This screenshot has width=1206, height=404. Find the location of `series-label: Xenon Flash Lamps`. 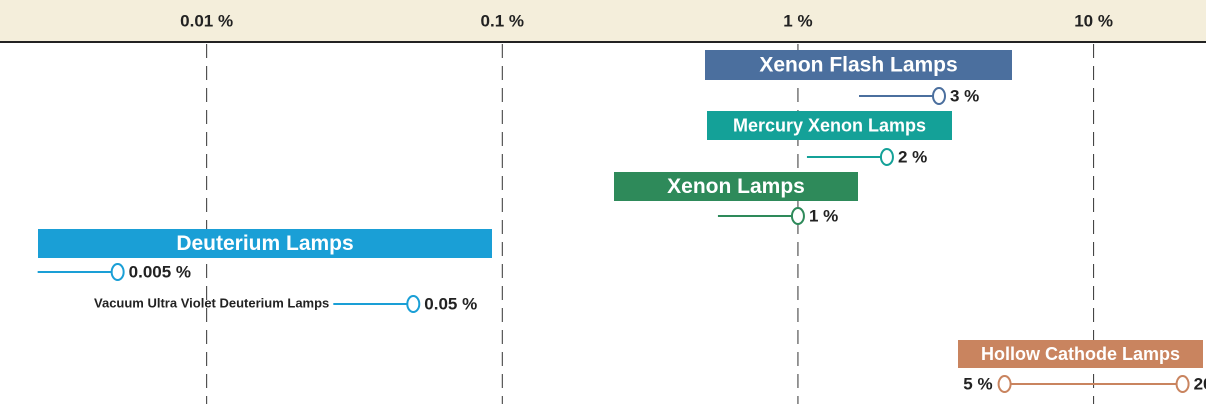

series-label: Xenon Flash Lamps is located at coordinates (858, 65).